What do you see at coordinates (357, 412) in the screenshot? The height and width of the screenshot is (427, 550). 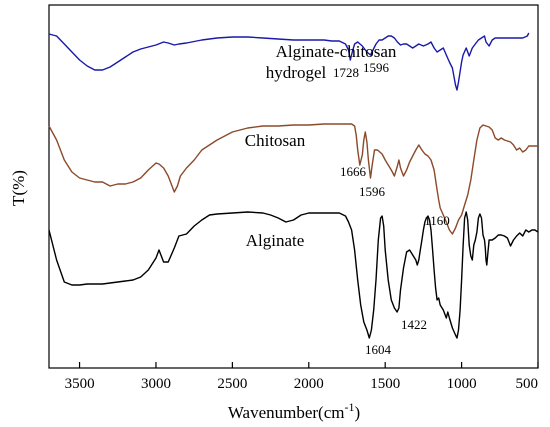 I see `x-axis-title-close: )` at bounding box center [357, 412].